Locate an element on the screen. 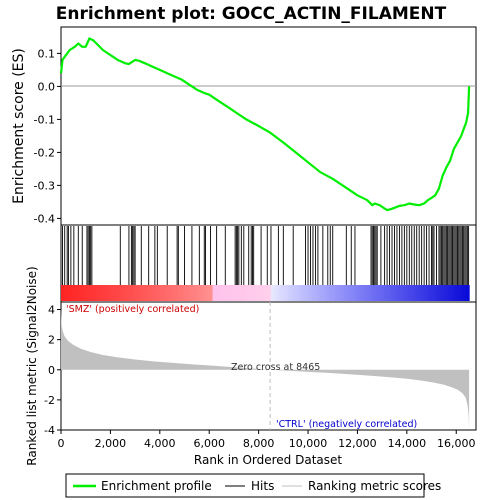  es-y-ticks: 0.1 0.0 -0.1 -0.2 -0.3 -0.4 is located at coordinates (47, 136).